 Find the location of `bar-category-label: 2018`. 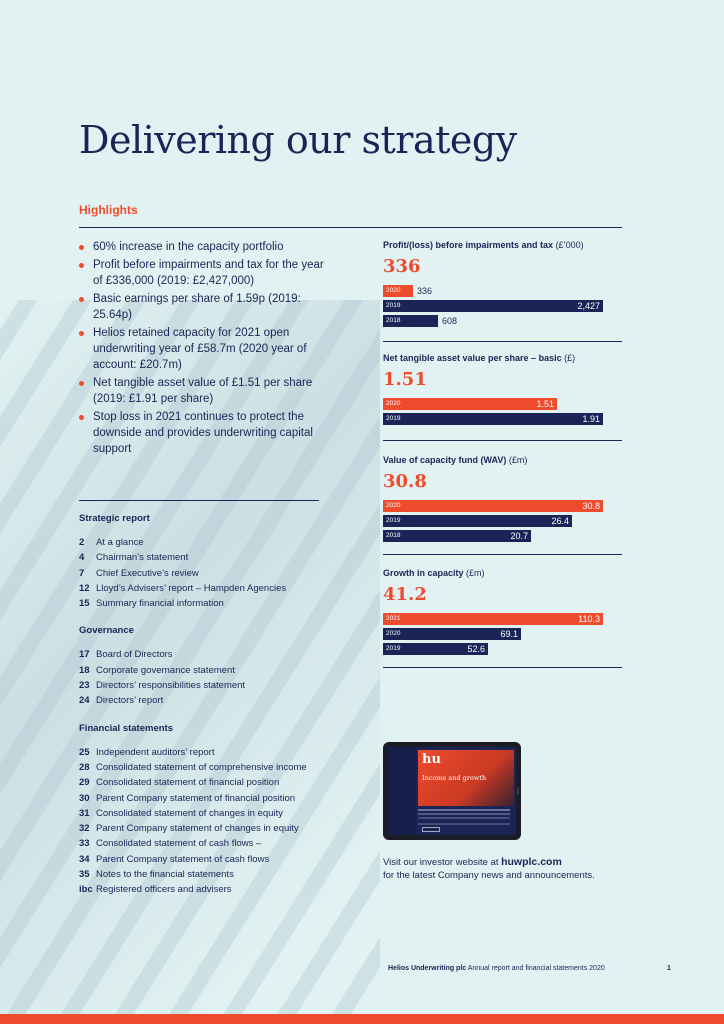

bar-category-label: 2018 is located at coordinates (393, 535).